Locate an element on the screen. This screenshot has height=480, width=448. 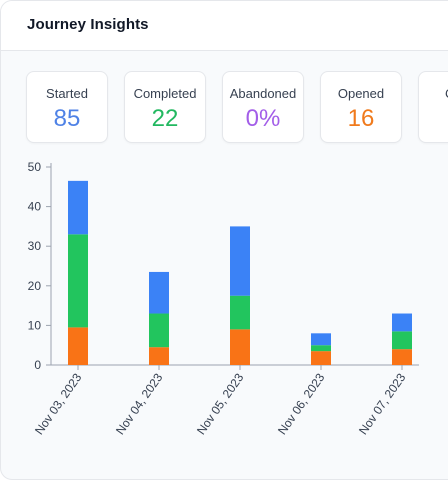
panel-title: Journey Insights is located at coordinates (88, 24).